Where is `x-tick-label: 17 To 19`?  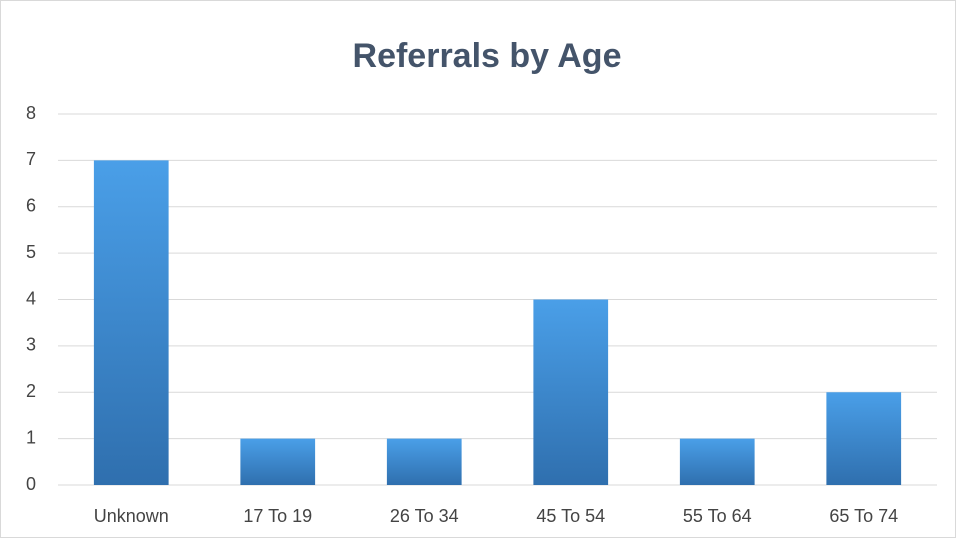 x-tick-label: 17 To 19 is located at coordinates (277, 516).